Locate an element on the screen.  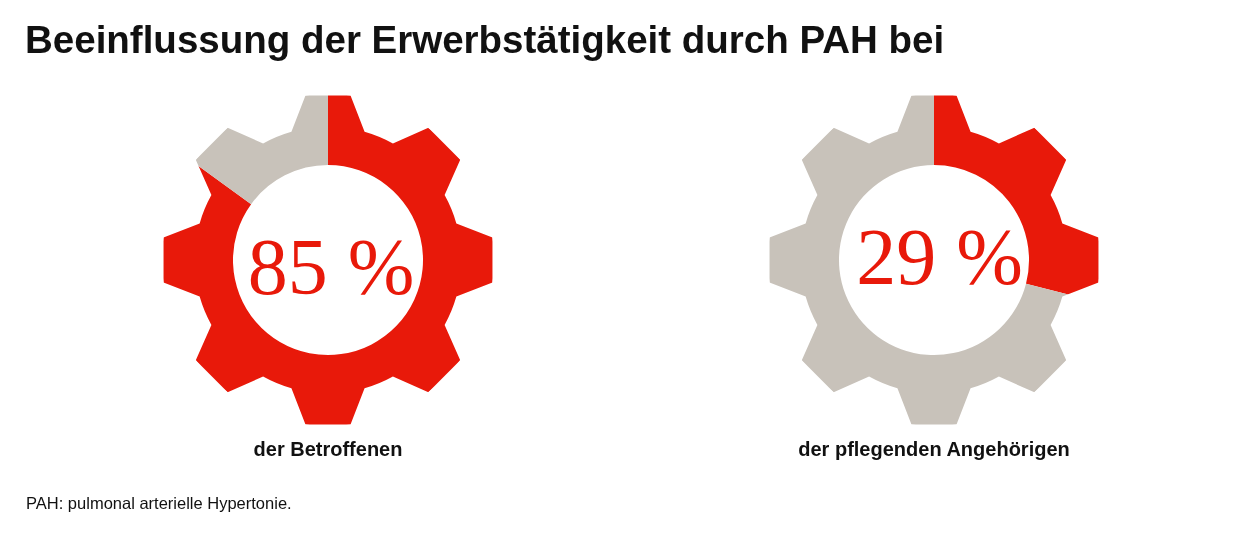
text: der Betroffenen is located at coordinates (328, 449).